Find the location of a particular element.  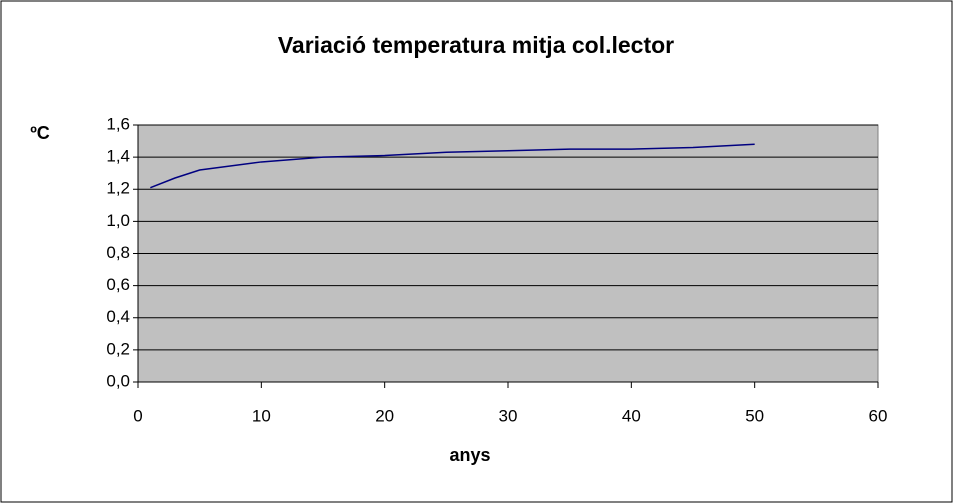

y-tick-label: 0,4 is located at coordinates (118, 316).